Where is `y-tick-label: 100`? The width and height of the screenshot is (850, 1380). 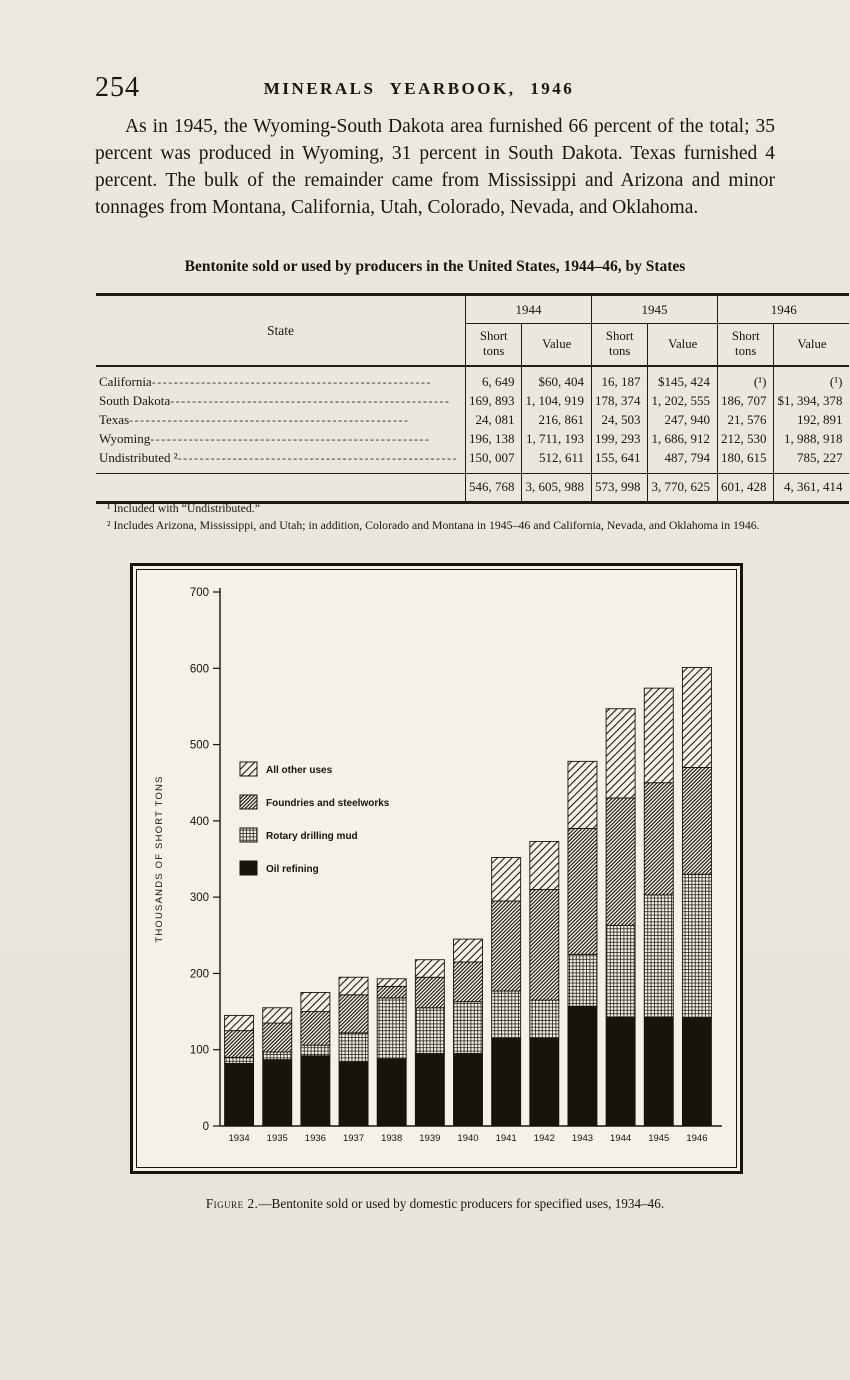 y-tick-label: 100 is located at coordinates (198, 1051).